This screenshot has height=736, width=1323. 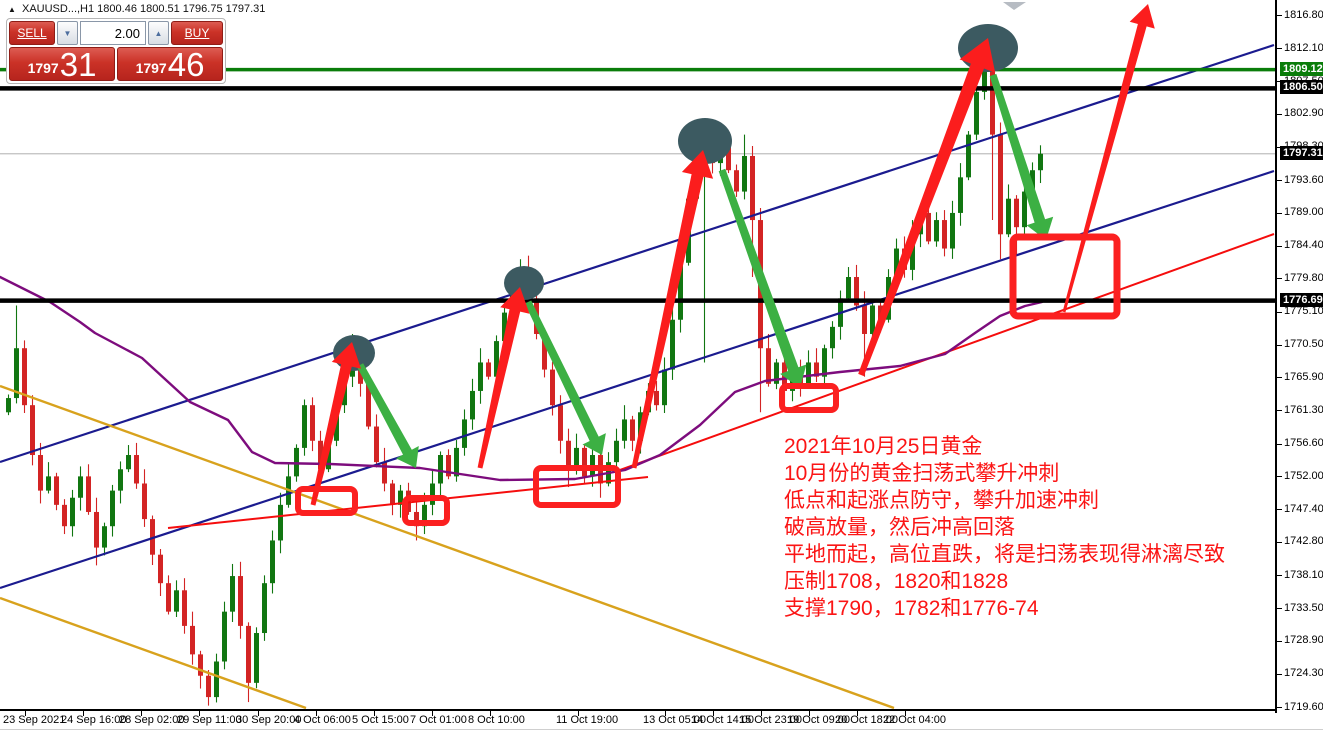 I want to click on time-axis-label: 7 Oct 01:00, so click(x=438, y=720).